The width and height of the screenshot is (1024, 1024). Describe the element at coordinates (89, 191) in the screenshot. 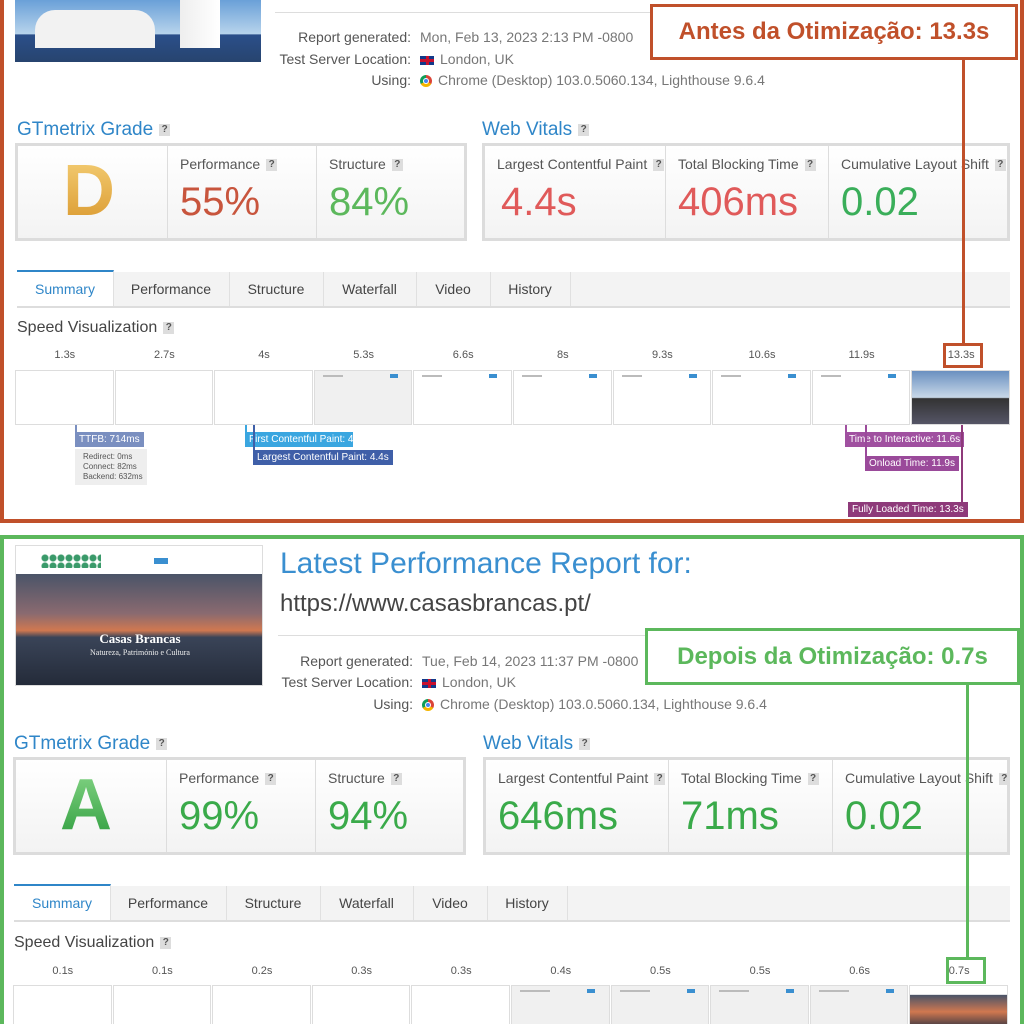

I see `grade-letter: D` at that location.